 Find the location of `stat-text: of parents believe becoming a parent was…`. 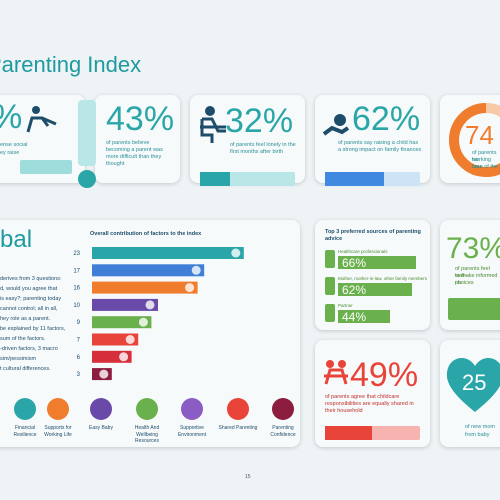

stat-text: of parents believe becoming a parent was… is located at coordinates (134, 154).